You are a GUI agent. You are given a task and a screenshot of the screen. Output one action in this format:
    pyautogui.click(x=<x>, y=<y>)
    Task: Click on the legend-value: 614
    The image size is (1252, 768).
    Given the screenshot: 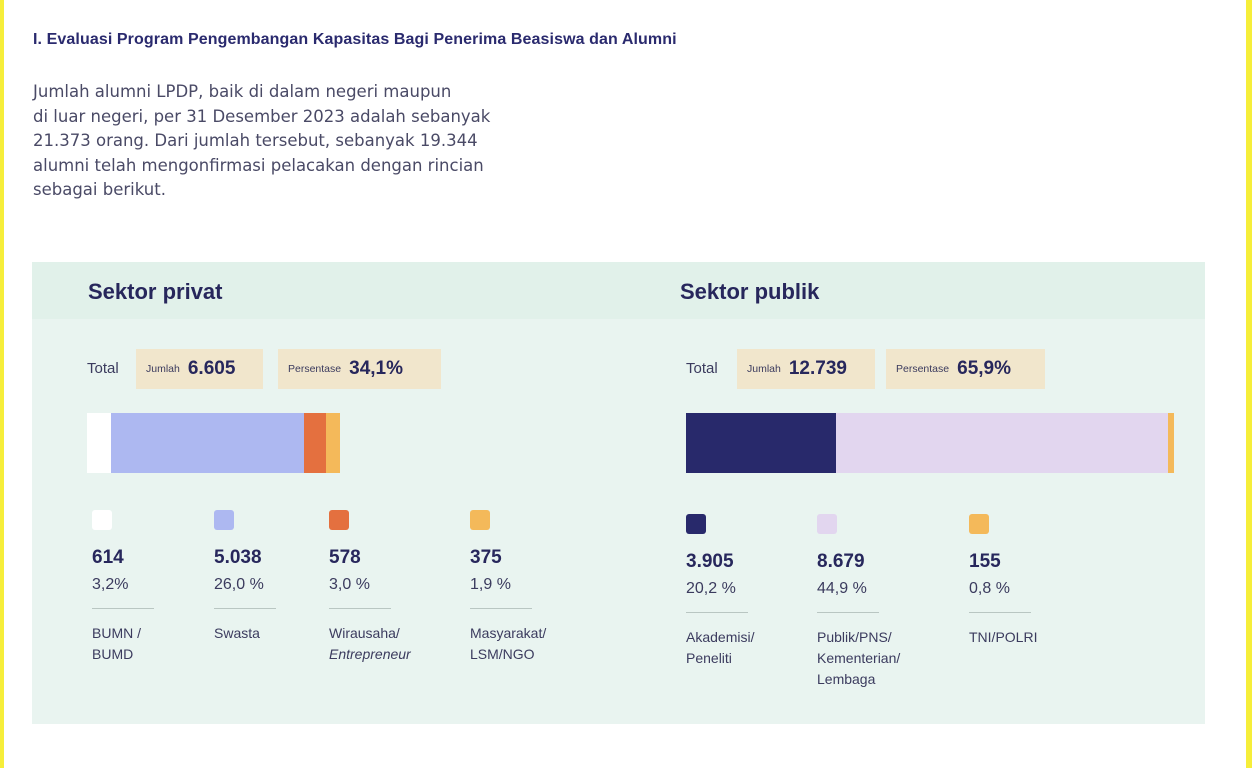 What is the action you would take?
    pyautogui.click(x=108, y=557)
    